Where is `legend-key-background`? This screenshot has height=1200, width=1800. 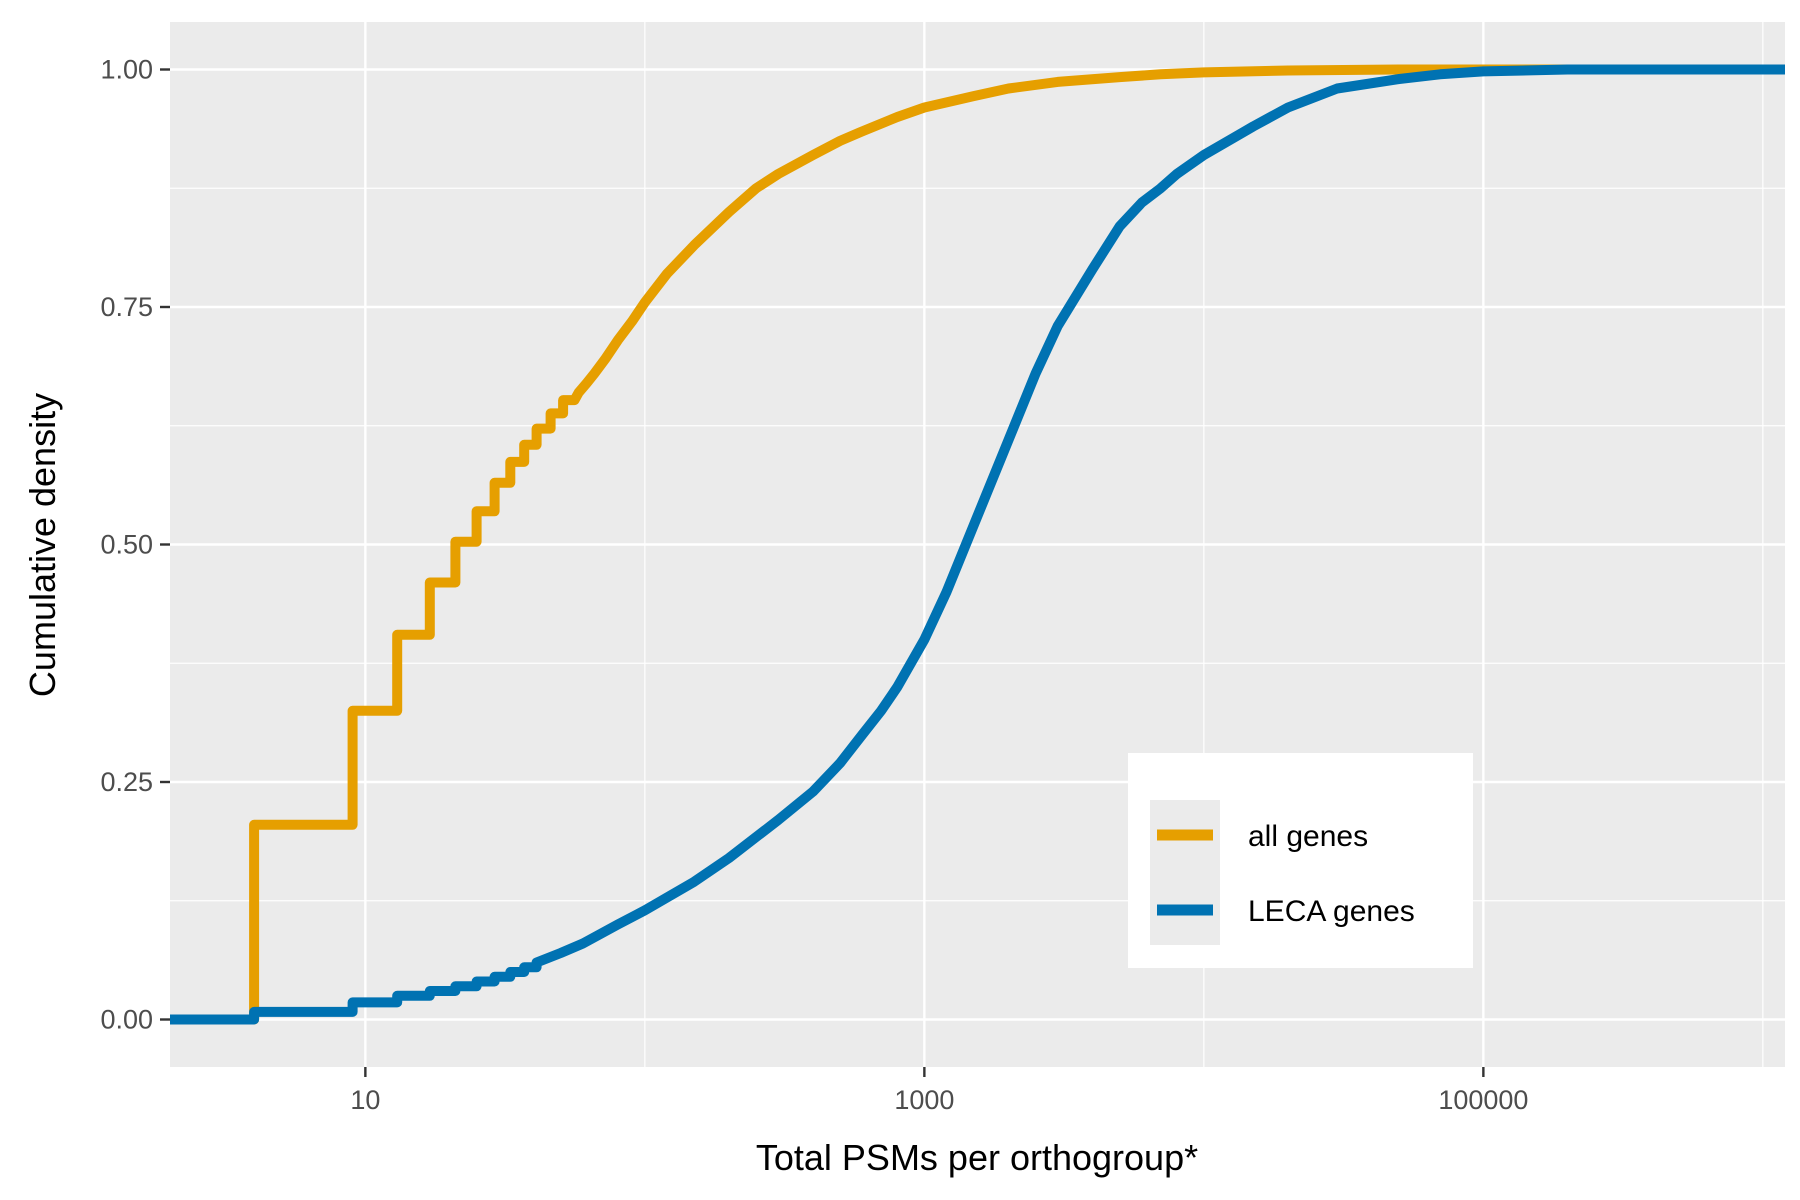
legend-key-background is located at coordinates (1185, 872).